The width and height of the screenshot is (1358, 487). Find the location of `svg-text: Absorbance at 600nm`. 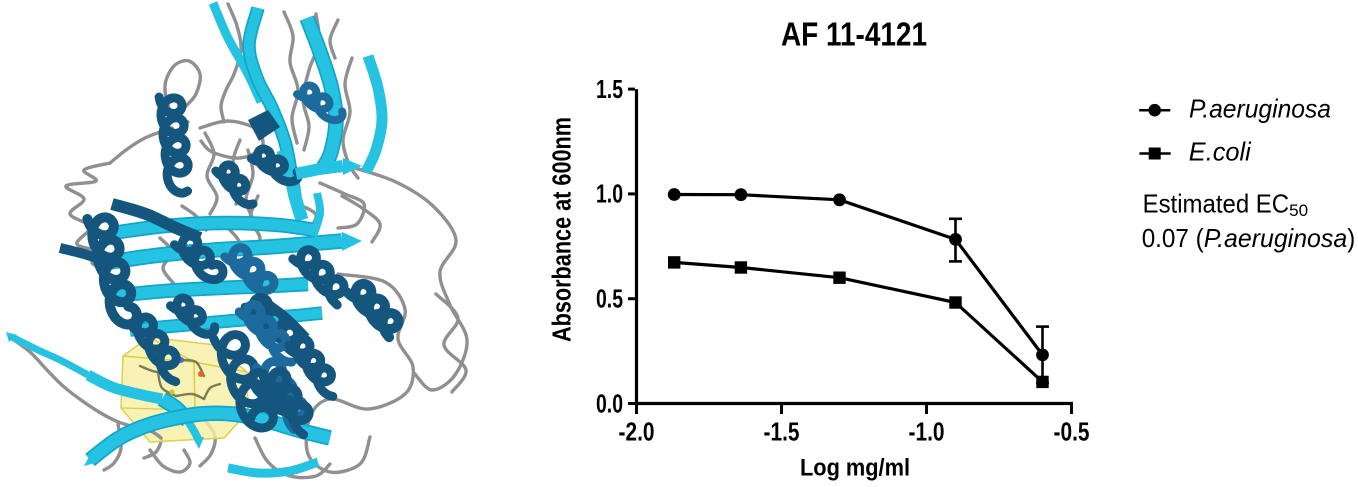

svg-text: Absorbance at 600nm is located at coordinates (563, 229).